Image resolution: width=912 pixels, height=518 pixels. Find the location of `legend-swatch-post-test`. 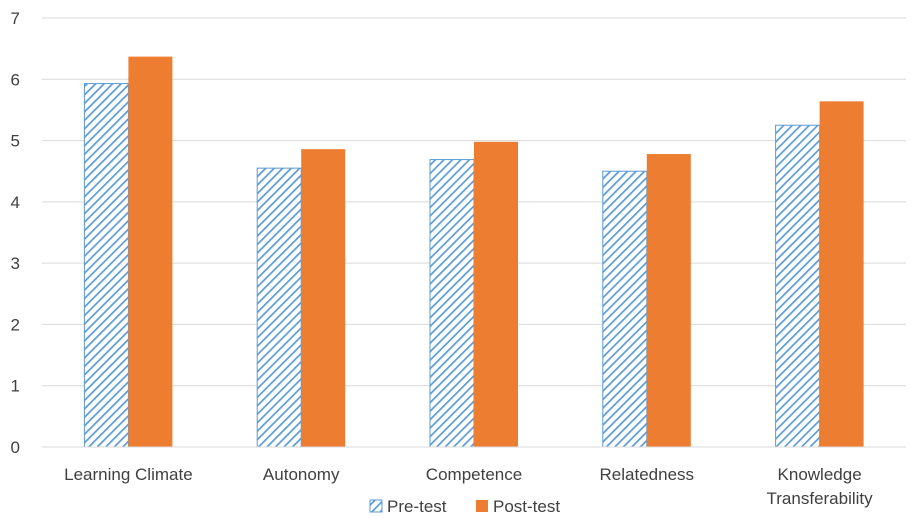

legend-swatch-post-test is located at coordinates (482, 506).